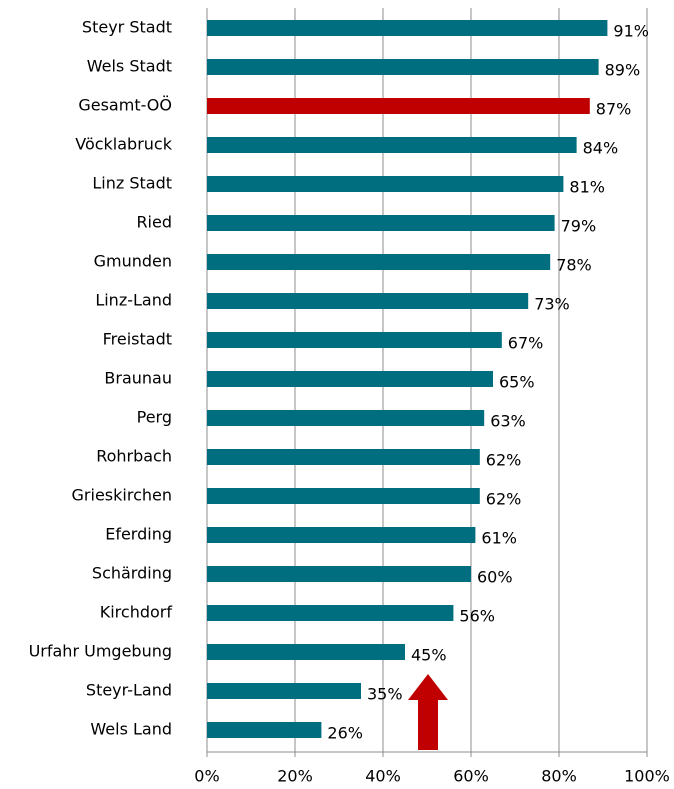 The image size is (674, 789). What do you see at coordinates (123, 144) in the screenshot?
I see `category-label: Vöcklabruck` at bounding box center [123, 144].